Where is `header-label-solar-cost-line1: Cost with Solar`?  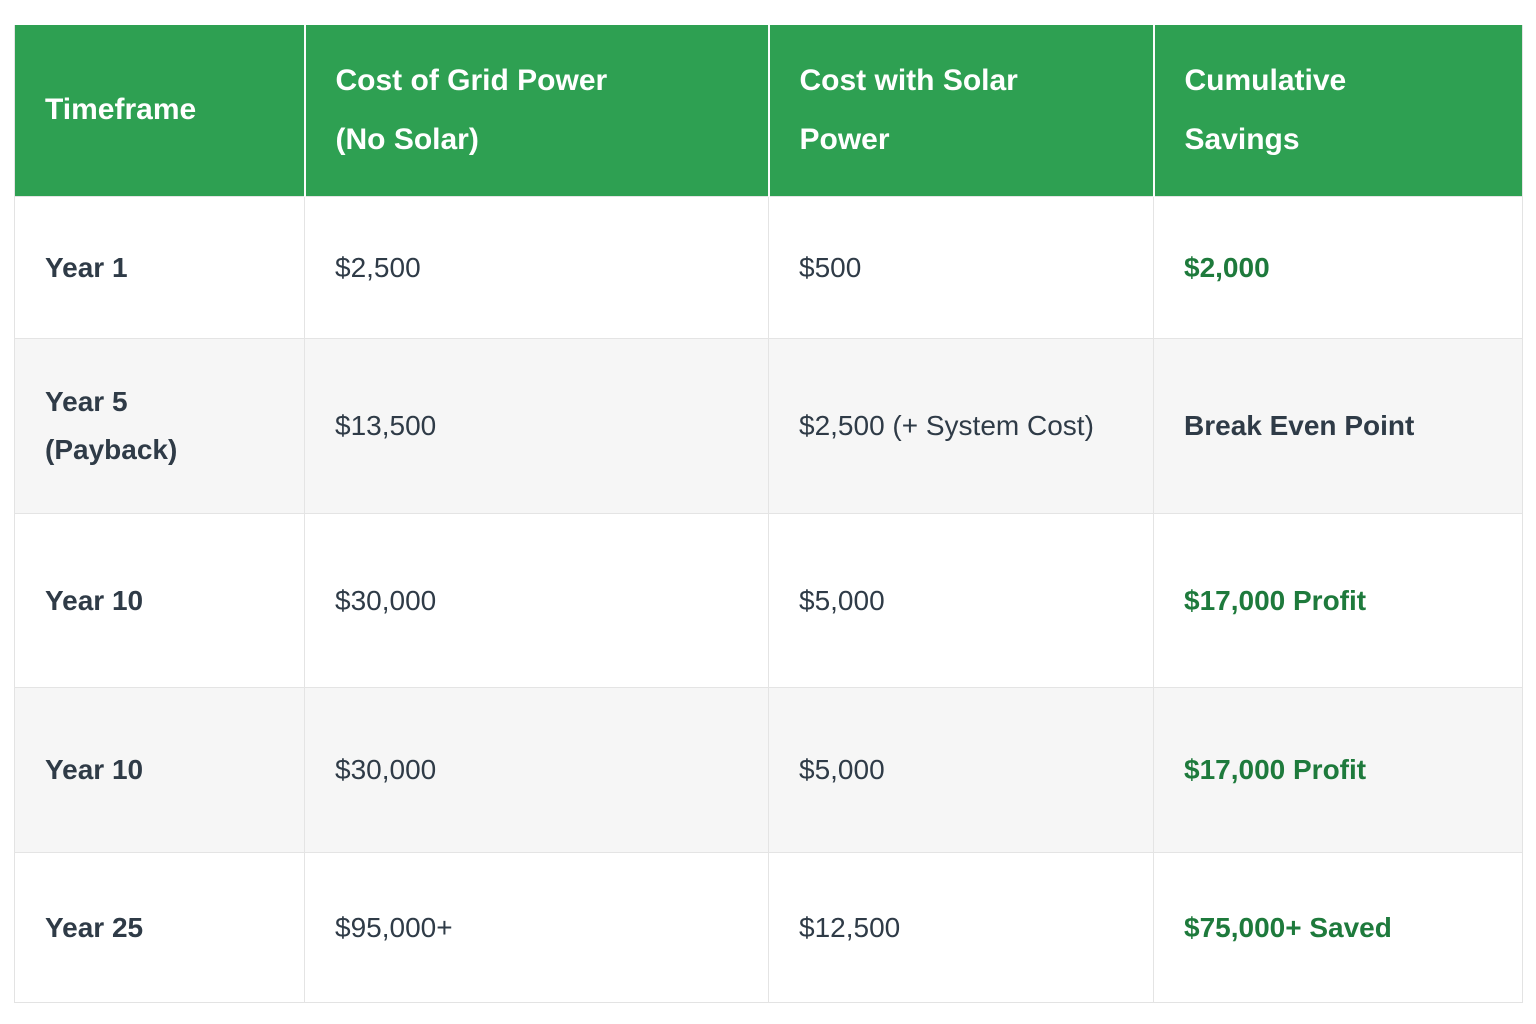
header-label-solar-cost-line1: Cost with Solar is located at coordinates (908, 80).